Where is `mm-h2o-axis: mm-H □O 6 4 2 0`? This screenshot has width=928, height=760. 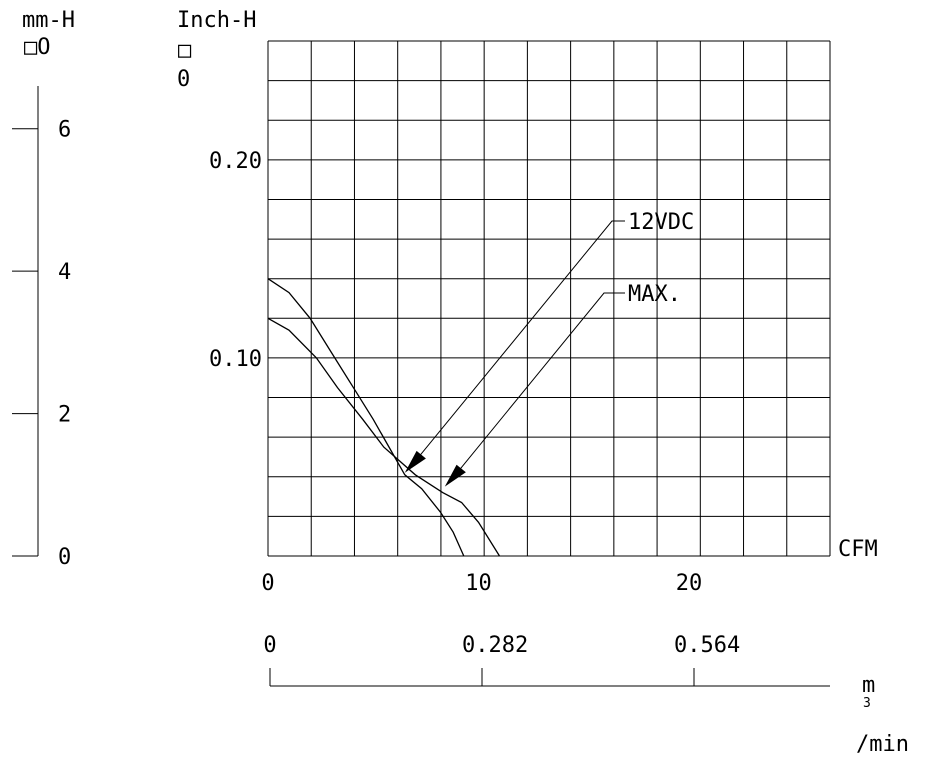 mm-h2o-axis: mm-H □O 6 4 2 0 is located at coordinates (43, 289).